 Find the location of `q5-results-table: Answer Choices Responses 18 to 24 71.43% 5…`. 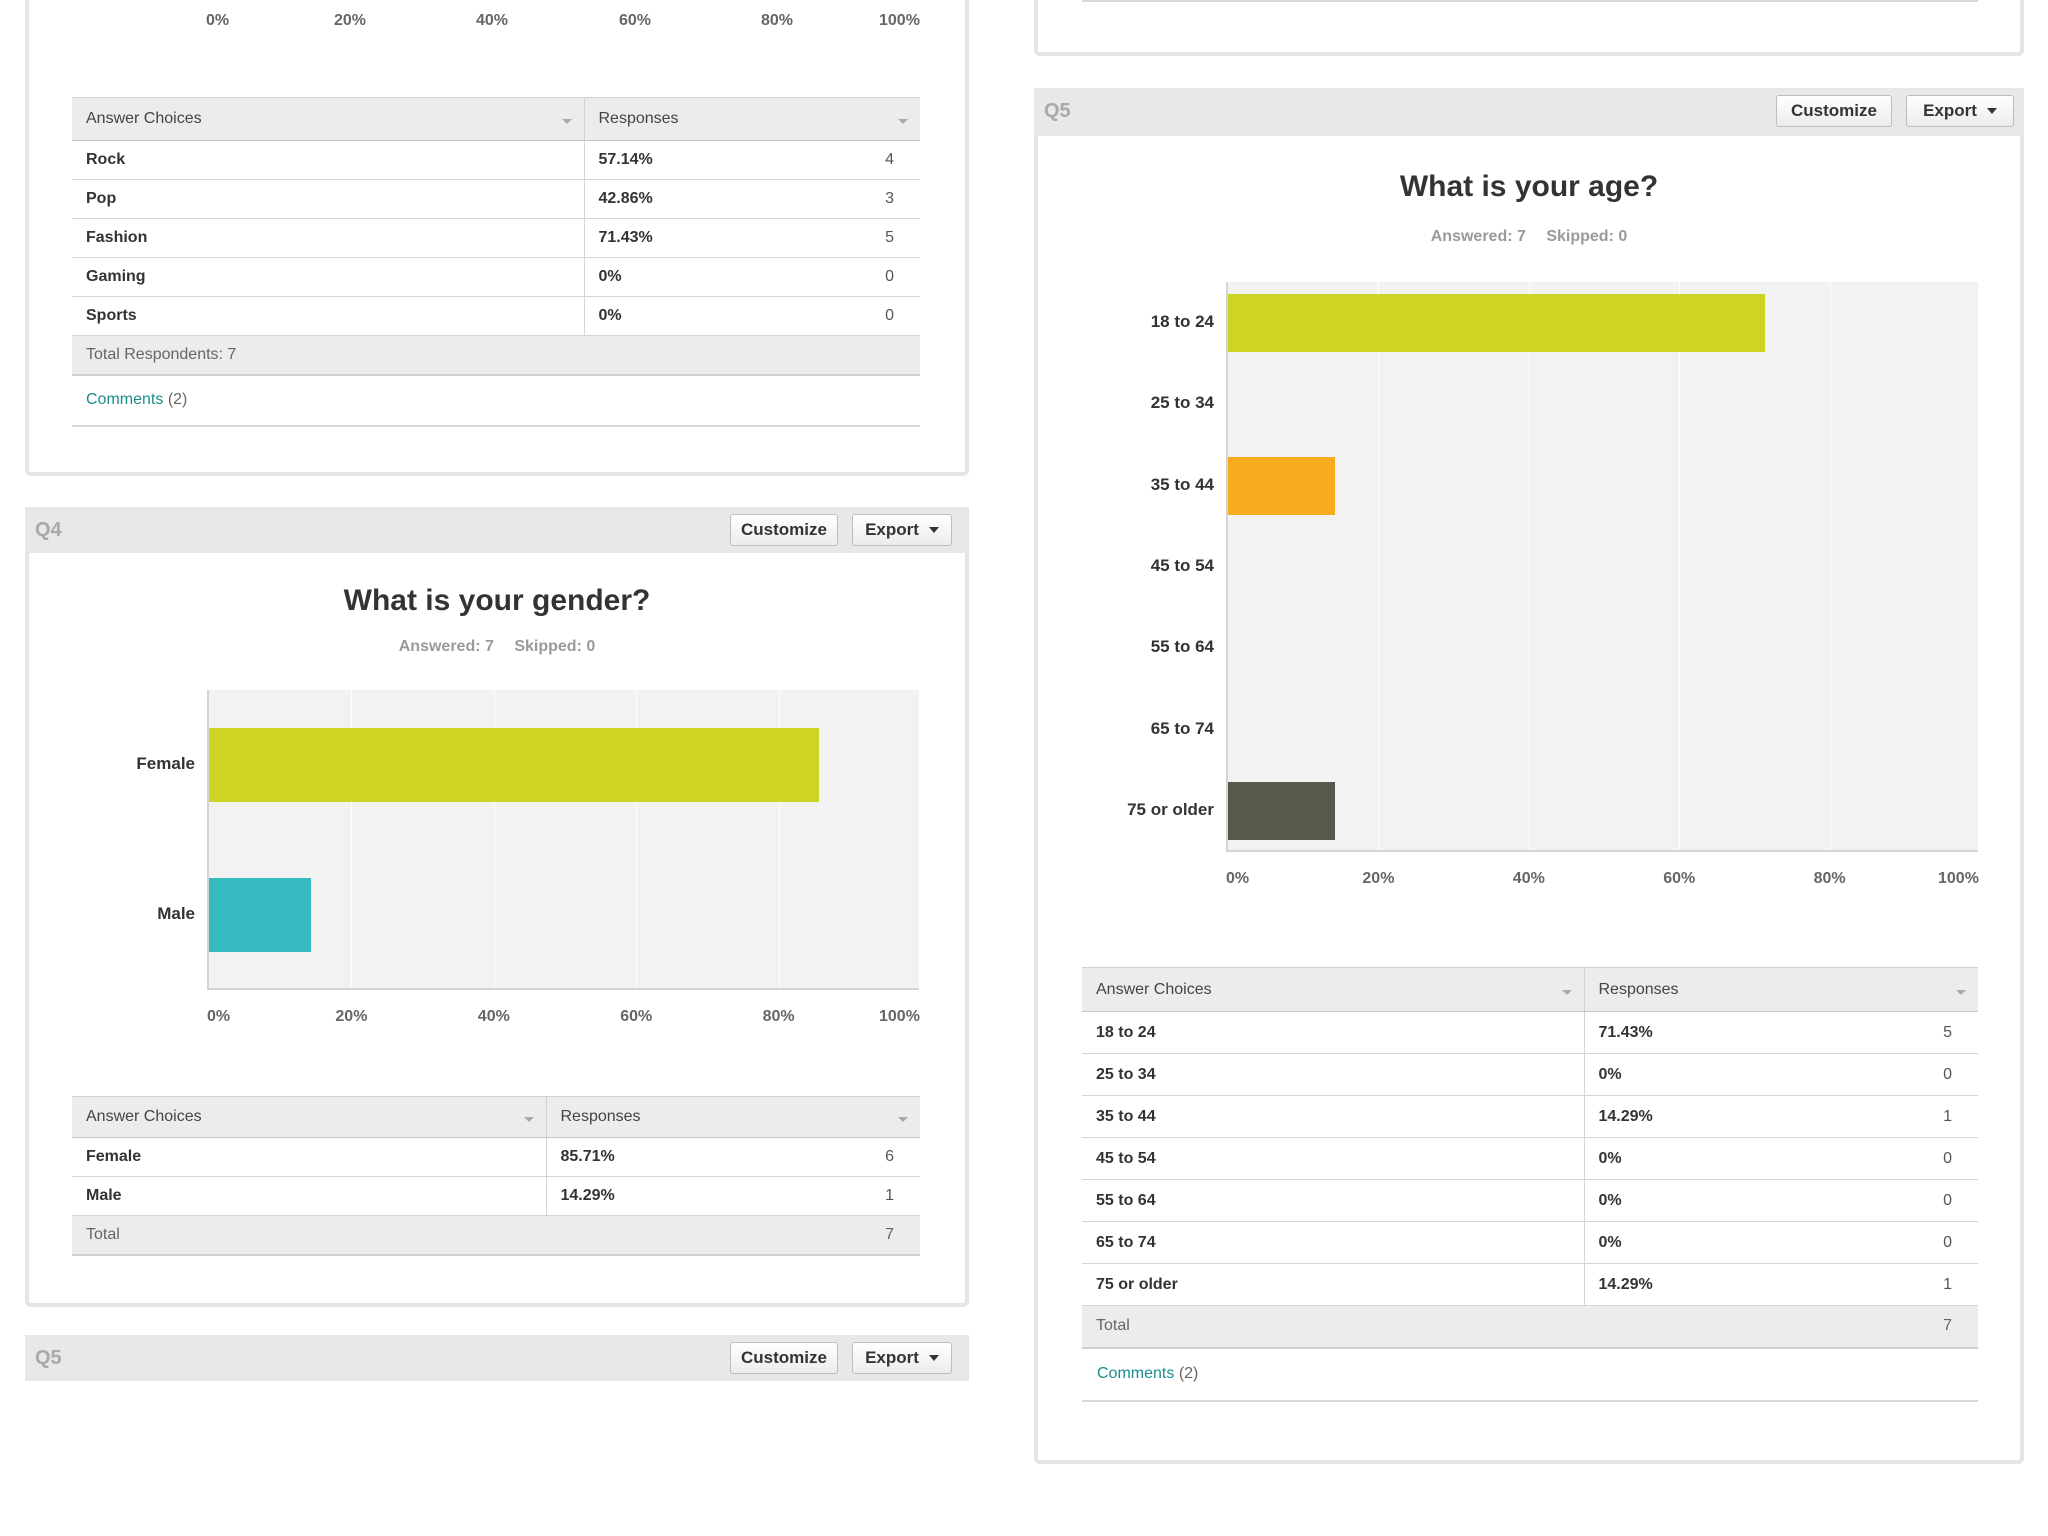

q5-results-table: Answer Choices Responses 18 to 24 71.43% 5… is located at coordinates (1530, 1158).